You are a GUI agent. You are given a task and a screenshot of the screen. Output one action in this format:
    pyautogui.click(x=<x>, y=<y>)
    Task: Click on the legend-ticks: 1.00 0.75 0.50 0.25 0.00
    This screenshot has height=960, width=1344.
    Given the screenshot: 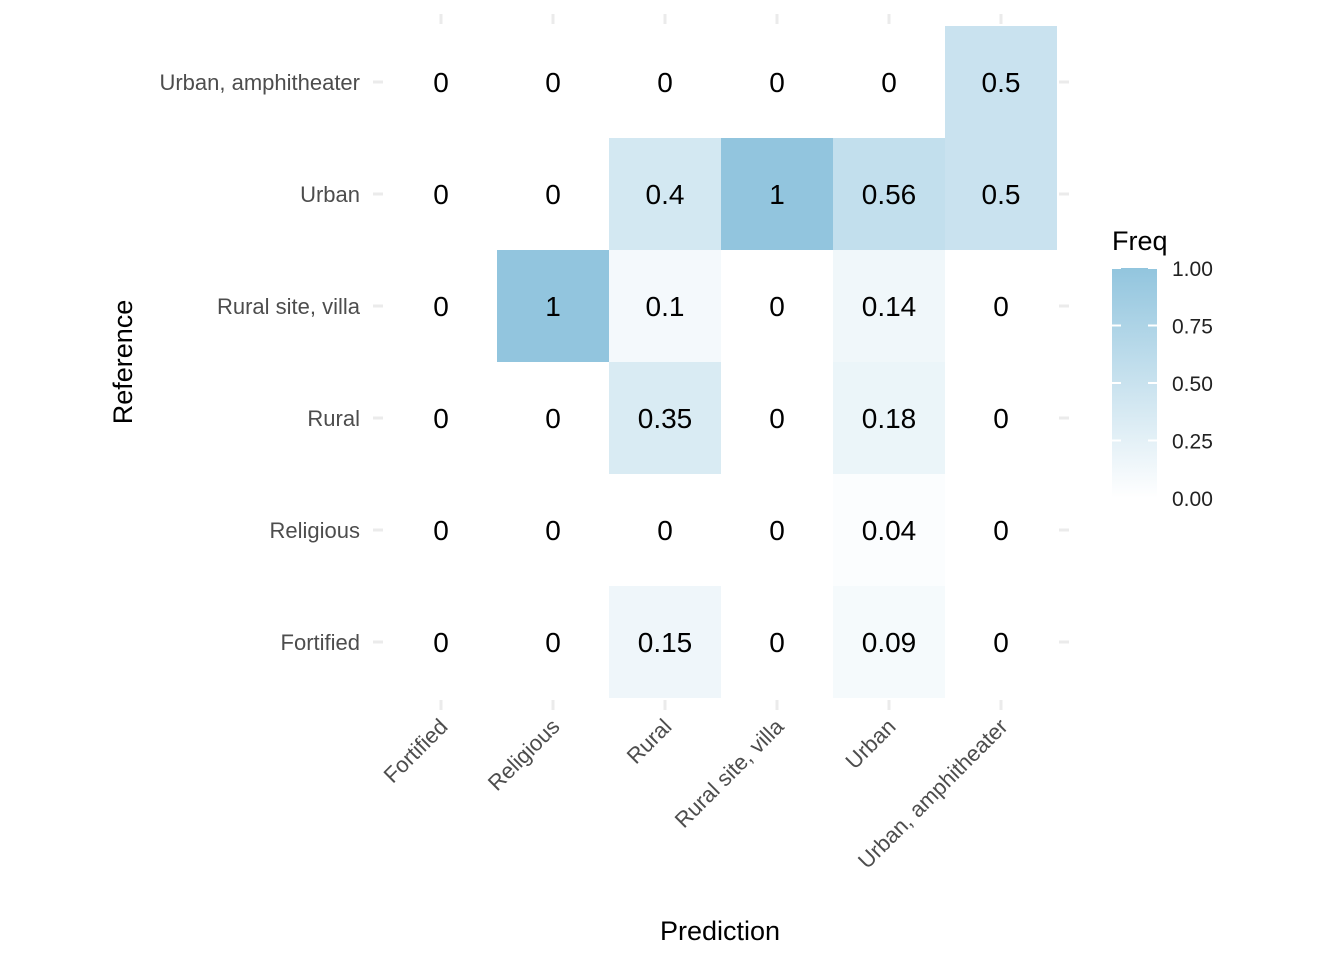 What is the action you would take?
    pyautogui.click(x=1162, y=384)
    